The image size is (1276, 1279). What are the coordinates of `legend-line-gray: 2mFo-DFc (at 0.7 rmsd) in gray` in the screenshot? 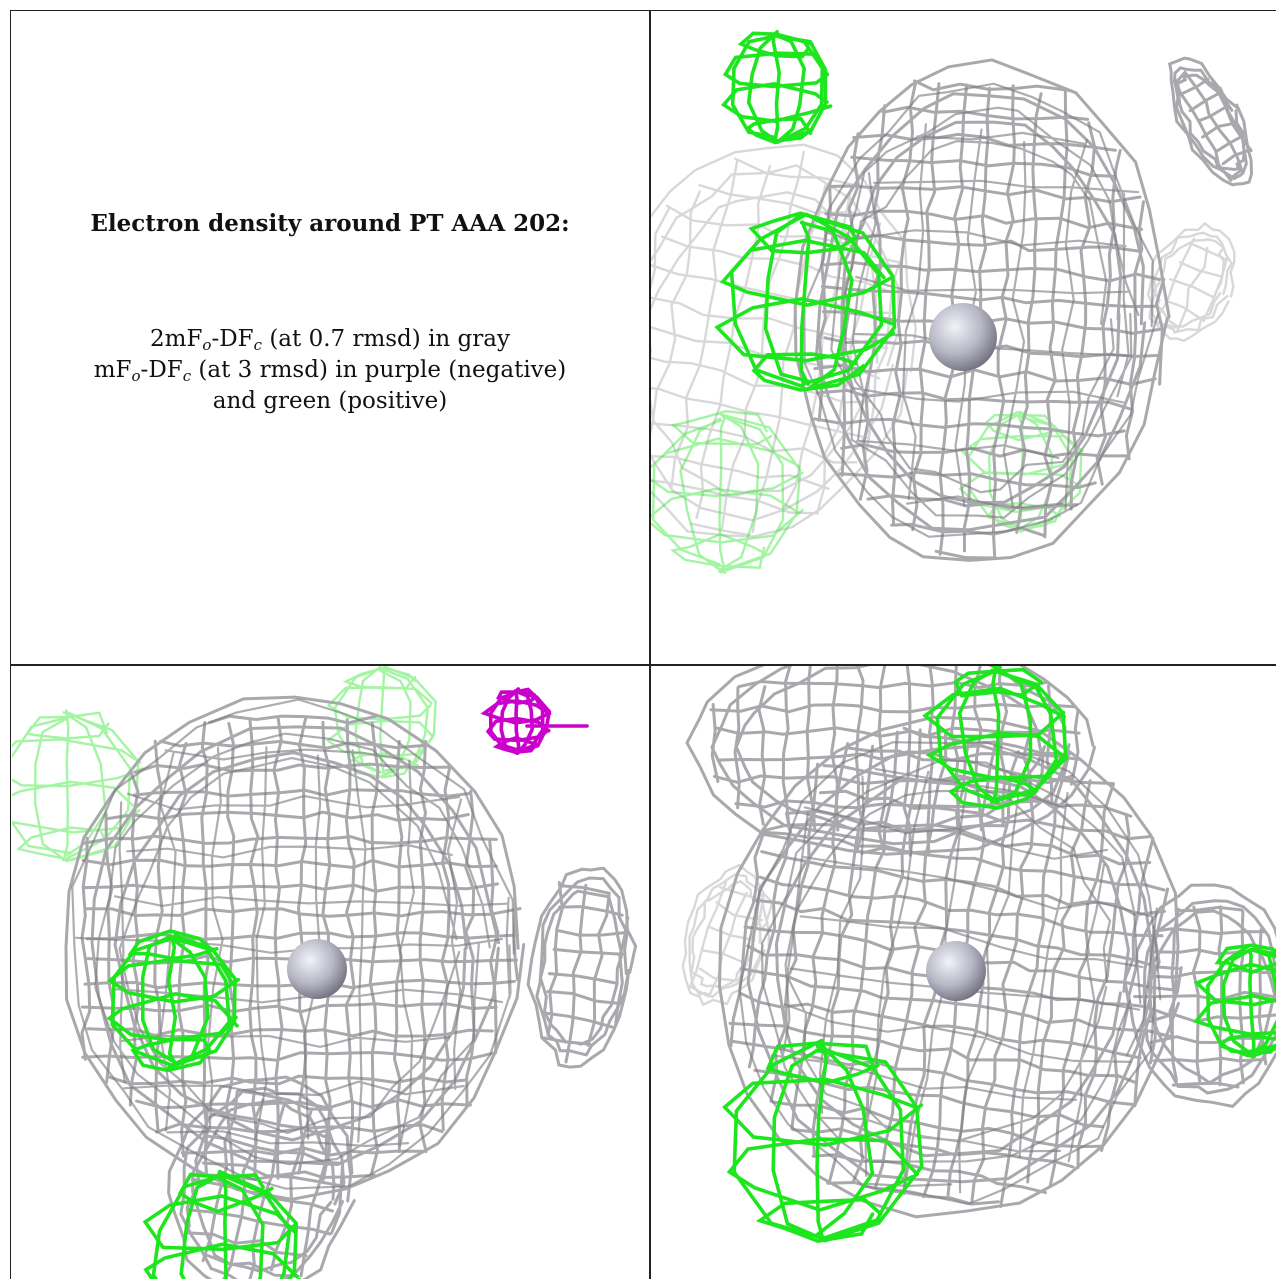 It's located at (330, 339).